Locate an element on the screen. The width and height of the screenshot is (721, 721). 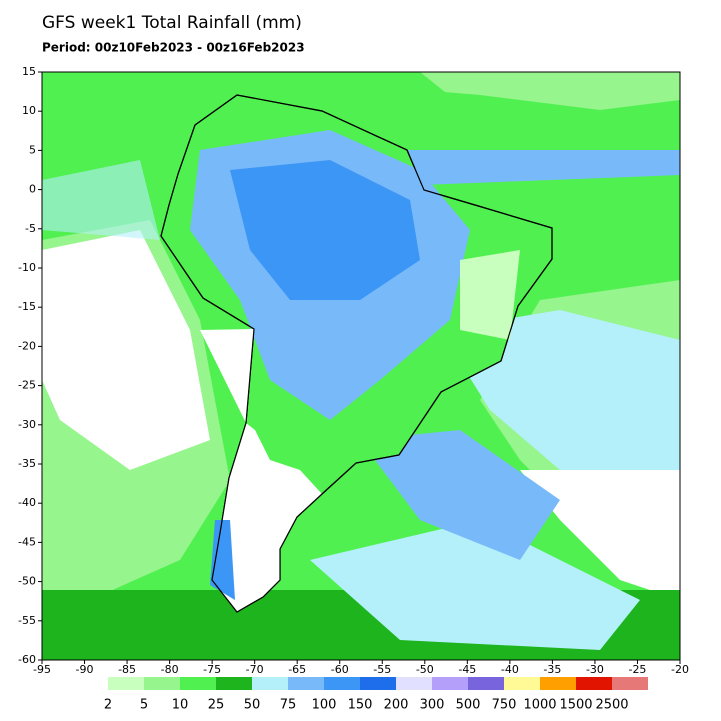
x-tick-label: -25 is located at coordinates (637, 669).